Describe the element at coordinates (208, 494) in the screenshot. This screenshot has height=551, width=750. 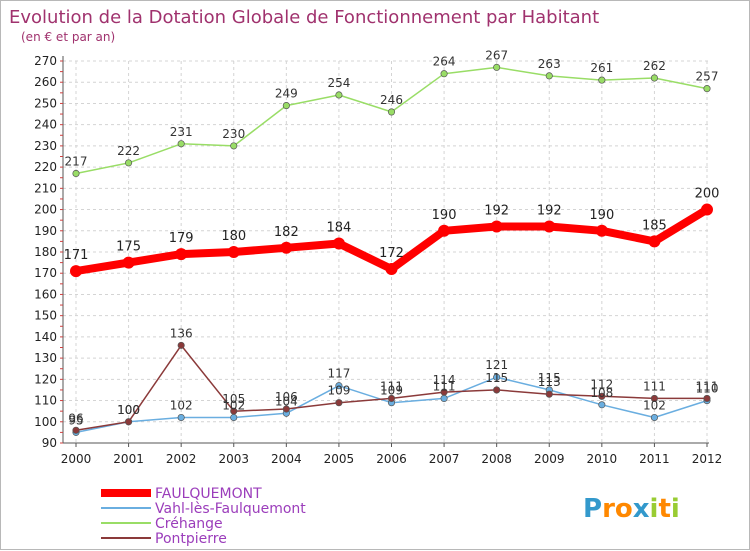
I see `legend-label-faulquemont: FAULQUEMONT` at that location.